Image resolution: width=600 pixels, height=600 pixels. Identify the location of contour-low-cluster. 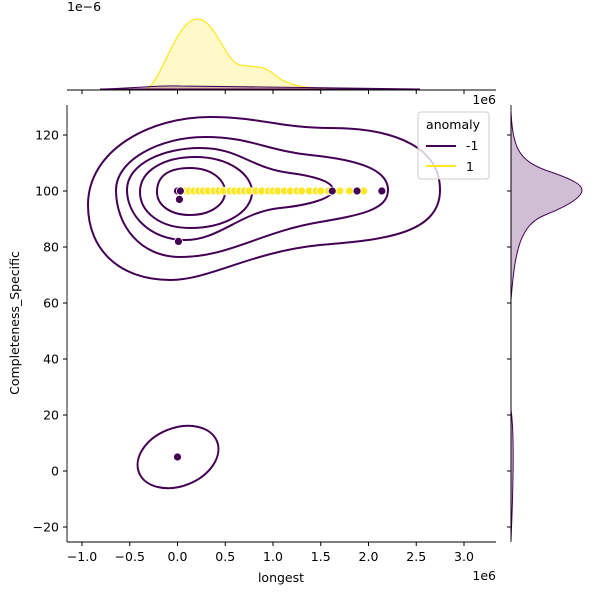
(178, 457).